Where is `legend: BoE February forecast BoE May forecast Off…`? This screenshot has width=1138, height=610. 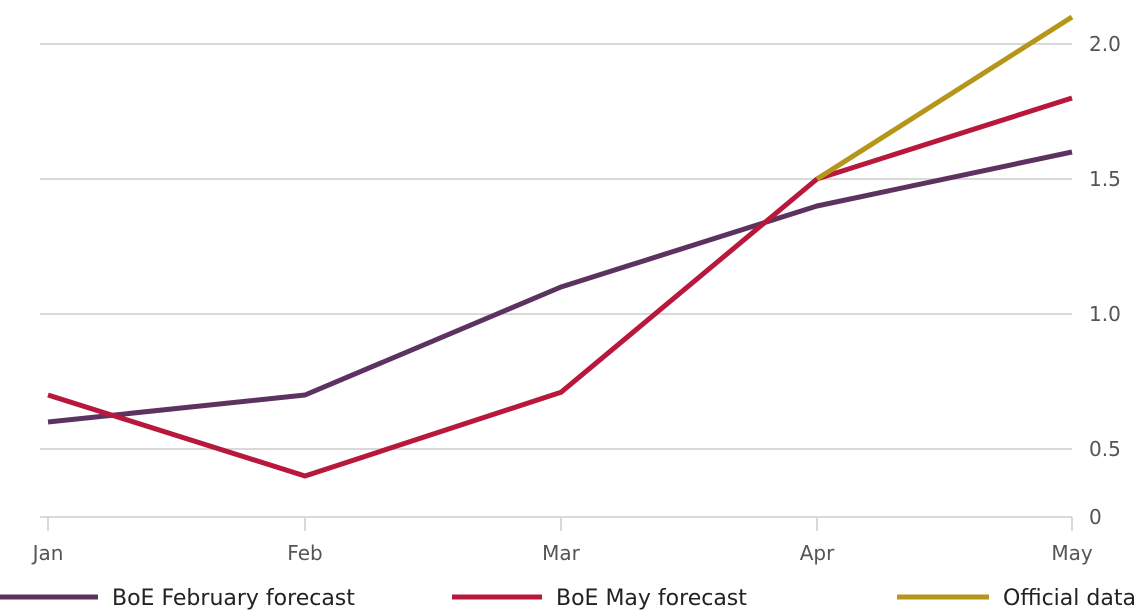 legend: BoE February forecast BoE May forecast Off… is located at coordinates (568, 598).